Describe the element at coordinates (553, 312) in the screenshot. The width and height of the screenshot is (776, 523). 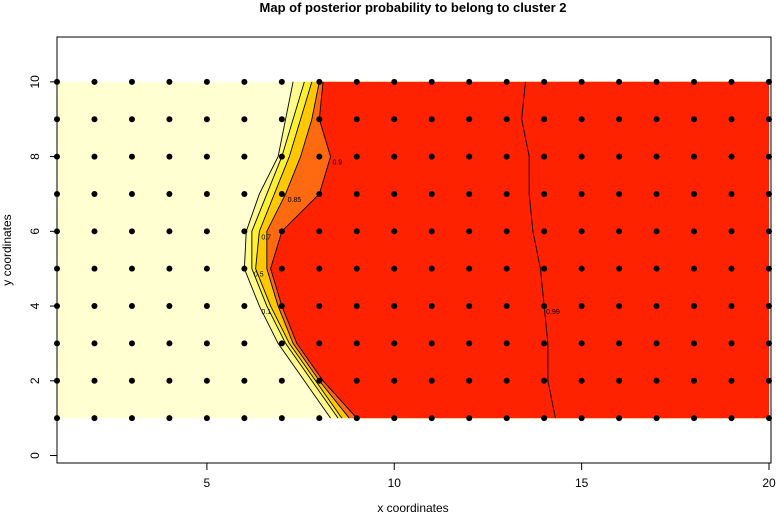
I see `contour-label: 0.99` at that location.